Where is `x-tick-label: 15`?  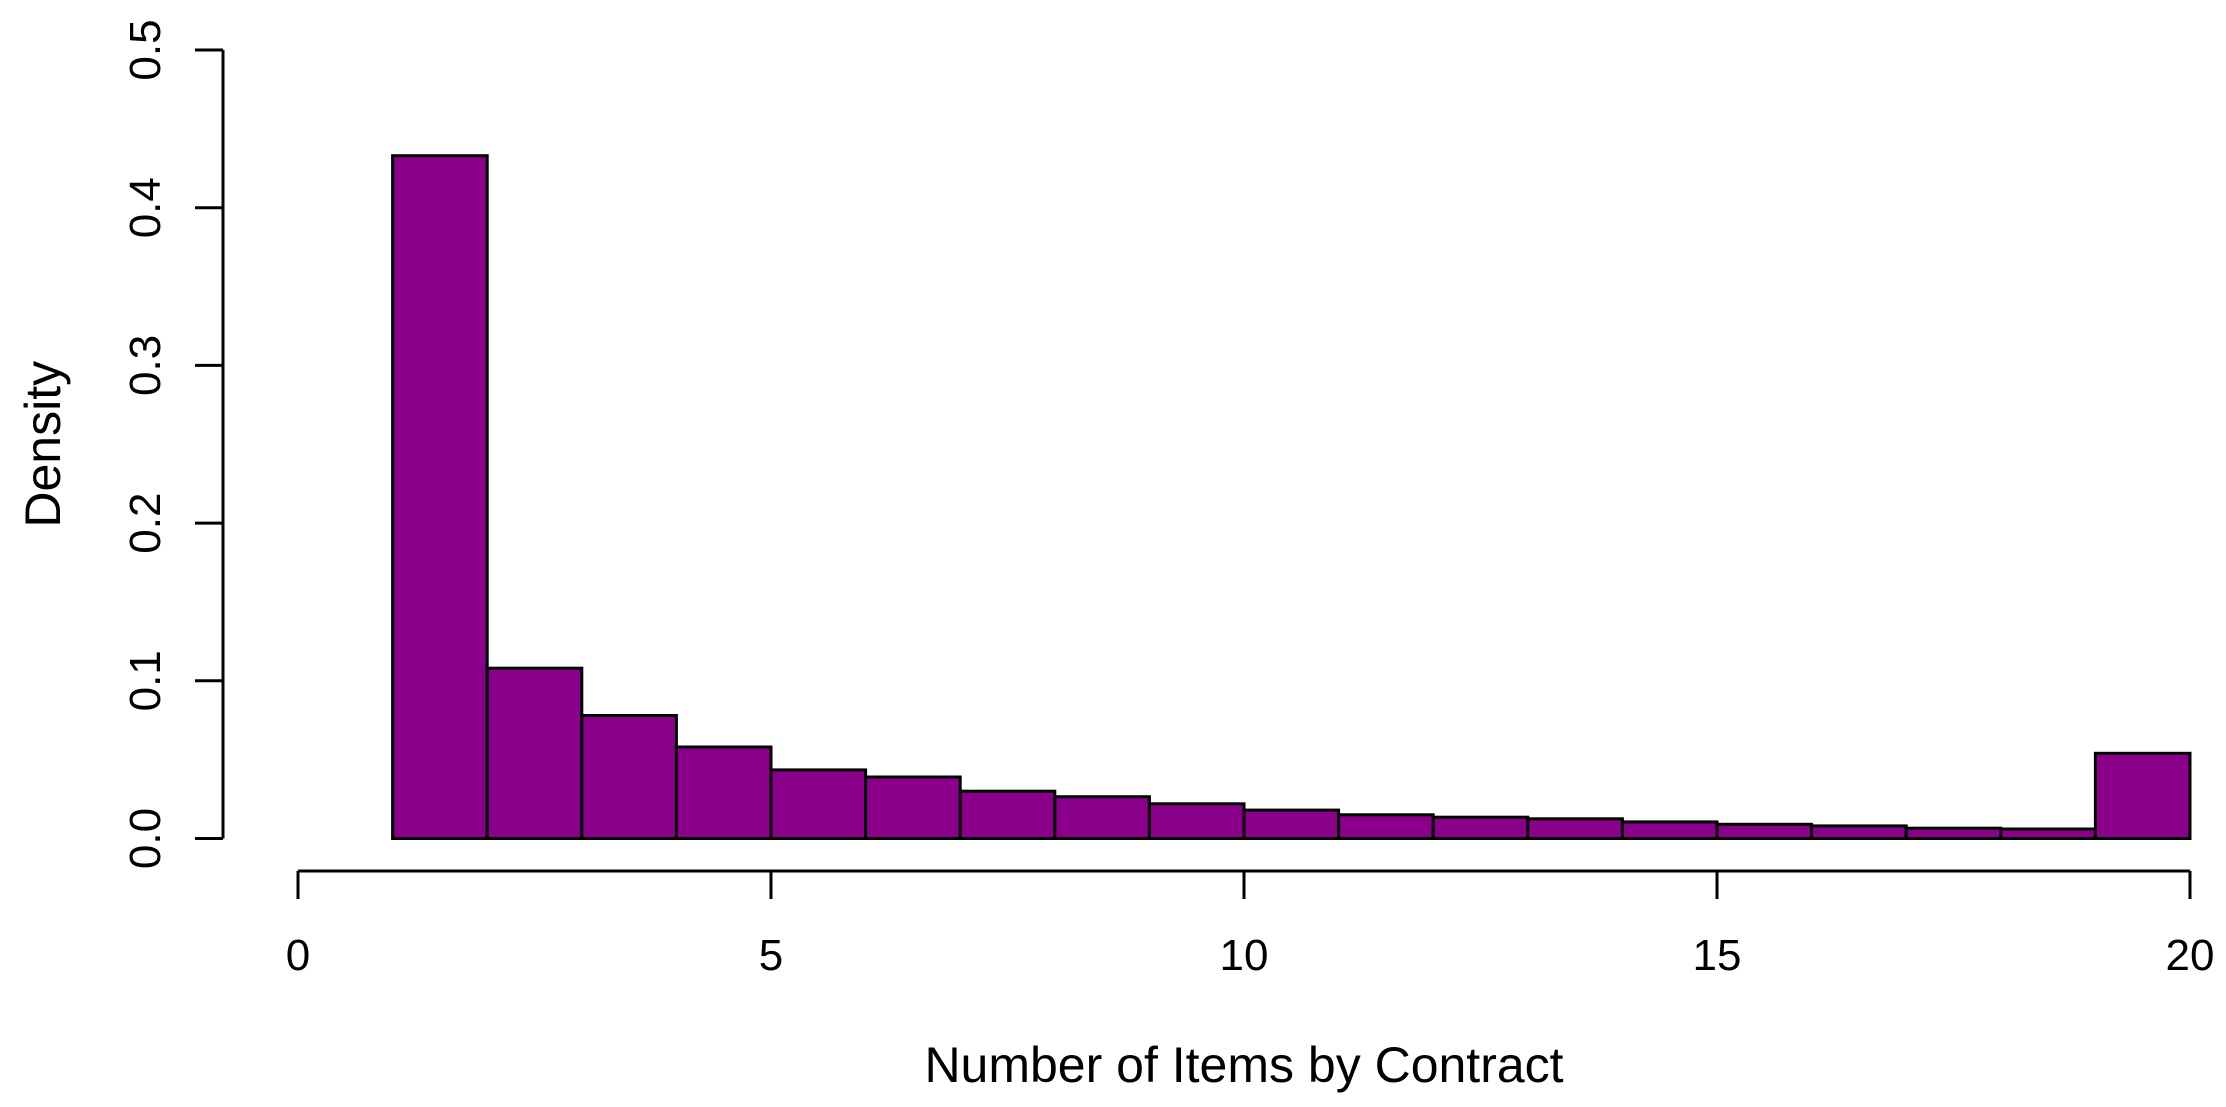
x-tick-label: 15 is located at coordinates (1717, 955).